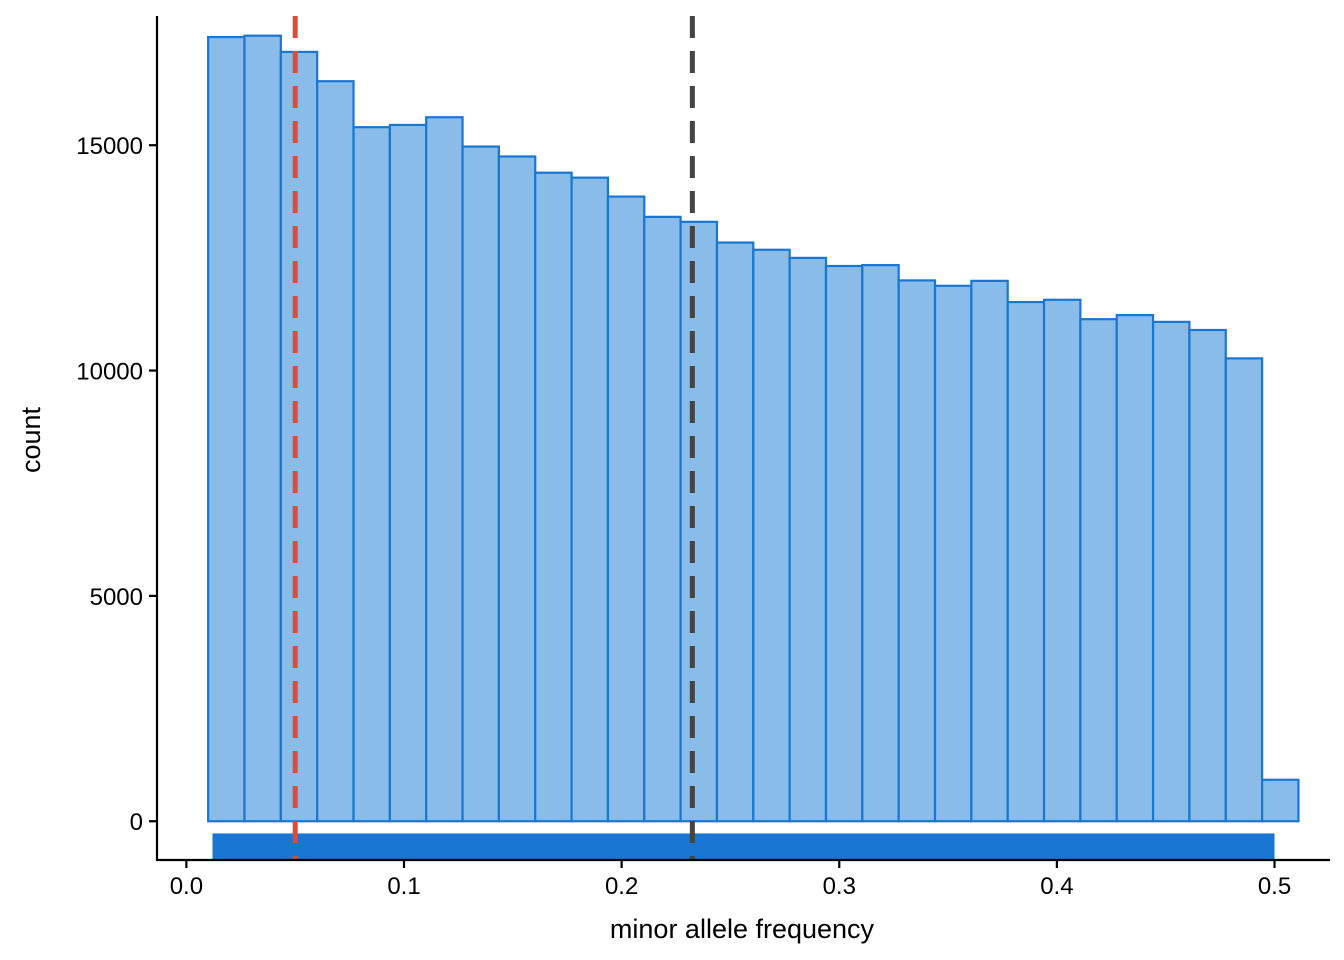  Describe the element at coordinates (116, 484) in the screenshot. I see `y-axis-ticks: 0 5000 10000 15000` at that location.